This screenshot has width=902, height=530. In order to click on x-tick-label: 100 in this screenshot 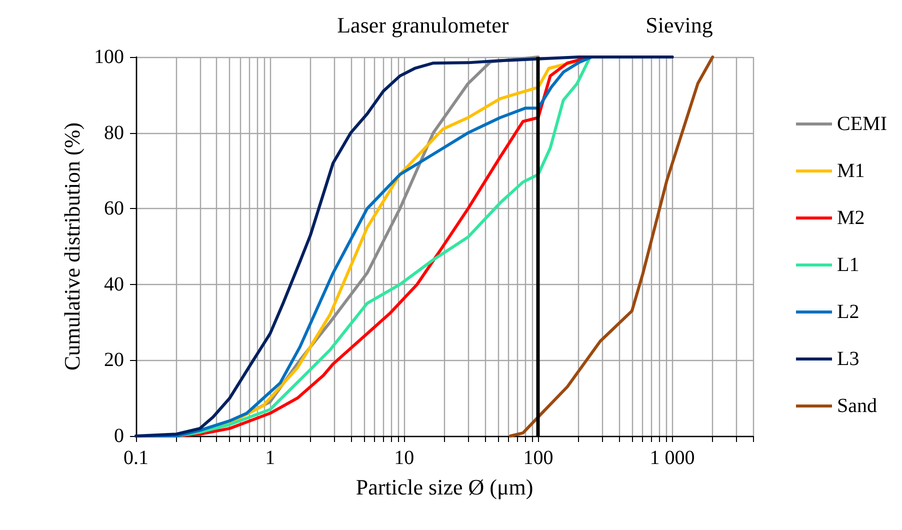, I will do `click(538, 458)`.